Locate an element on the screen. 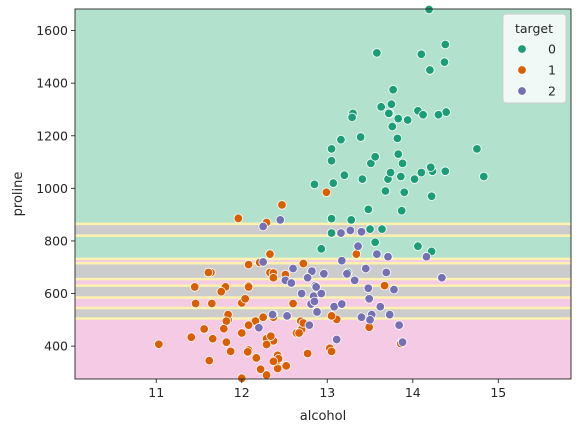  y-tick-label: 1600 is located at coordinates (52, 30).